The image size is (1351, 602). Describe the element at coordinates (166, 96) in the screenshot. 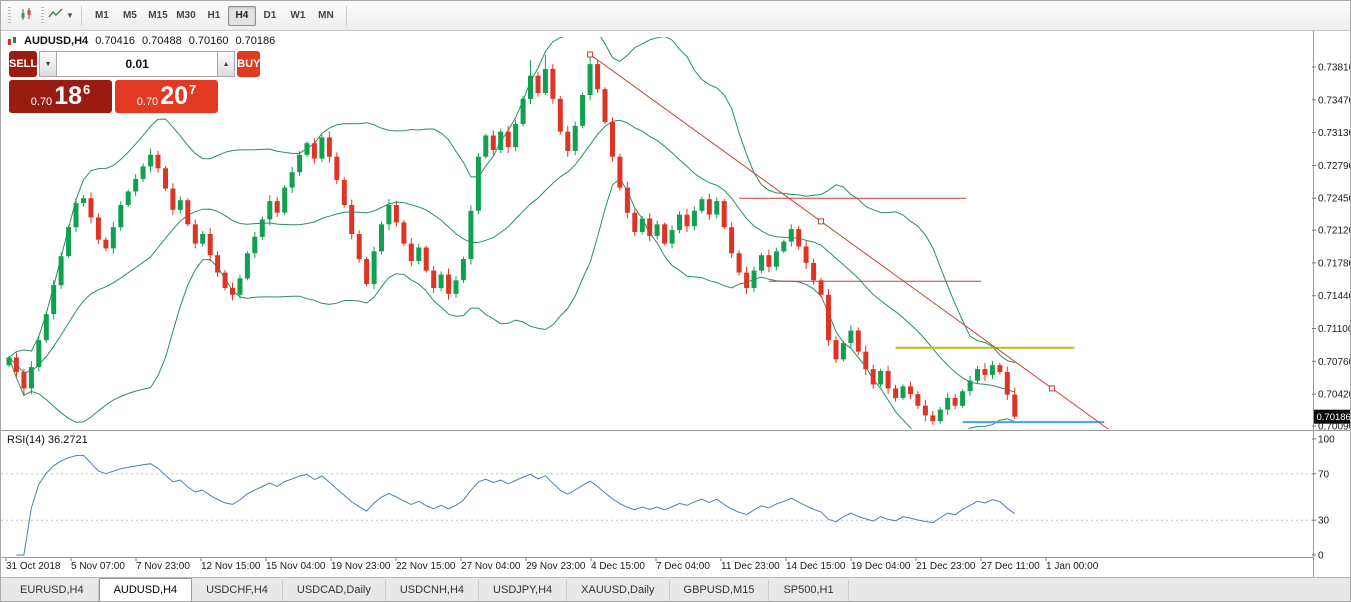

I see `buy-price-tile: 0.70 20 7` at that location.